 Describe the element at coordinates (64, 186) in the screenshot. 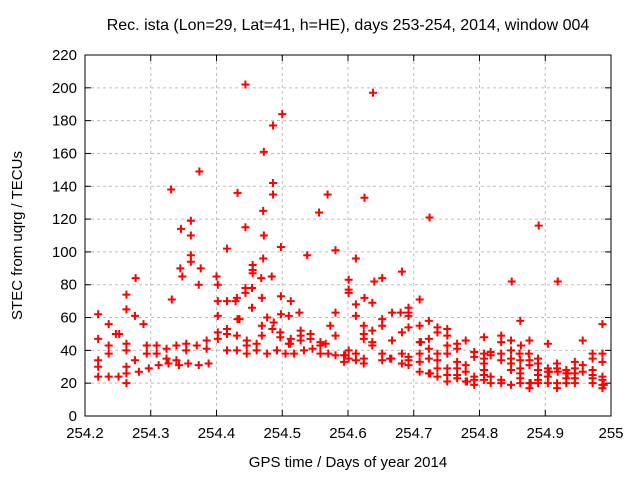

I see `y-tick-label: 140` at that location.